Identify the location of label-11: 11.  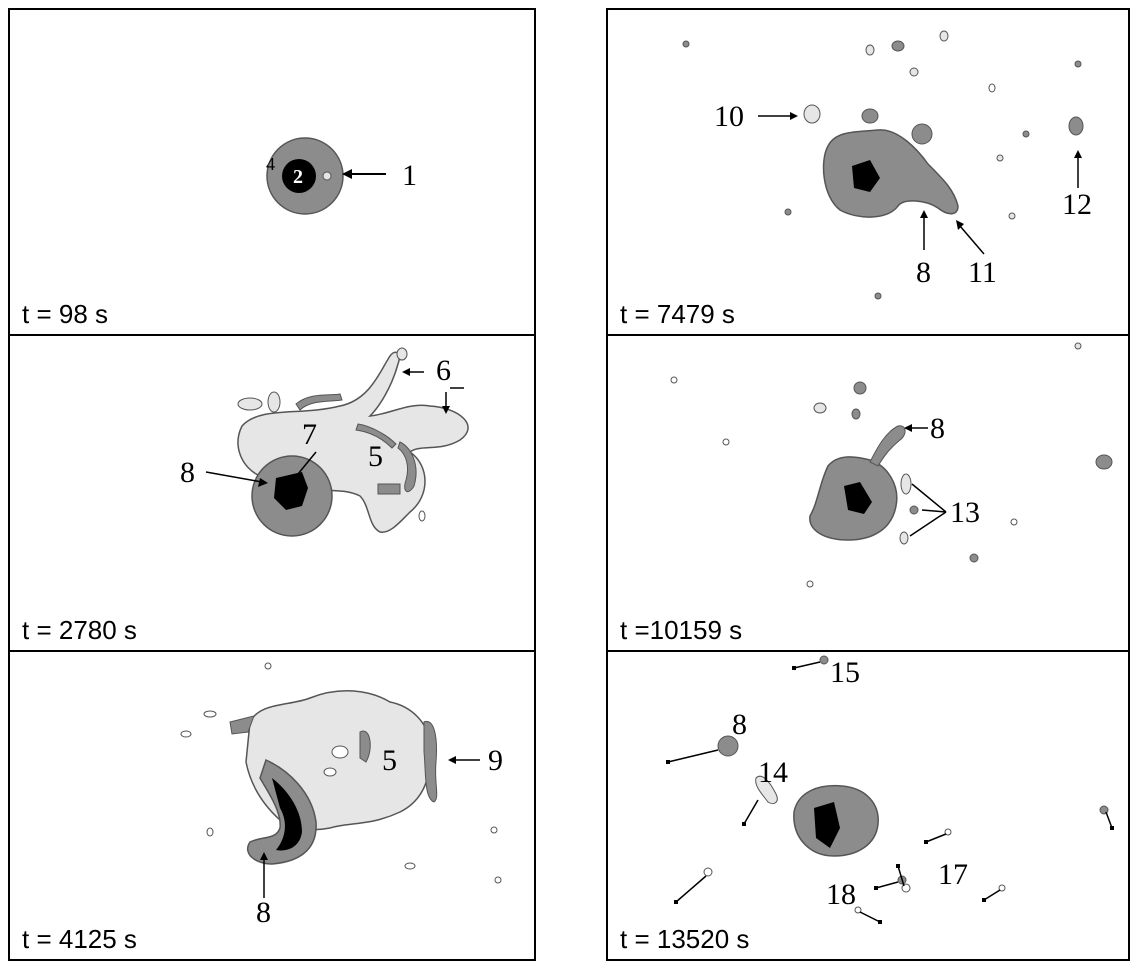
(982, 272).